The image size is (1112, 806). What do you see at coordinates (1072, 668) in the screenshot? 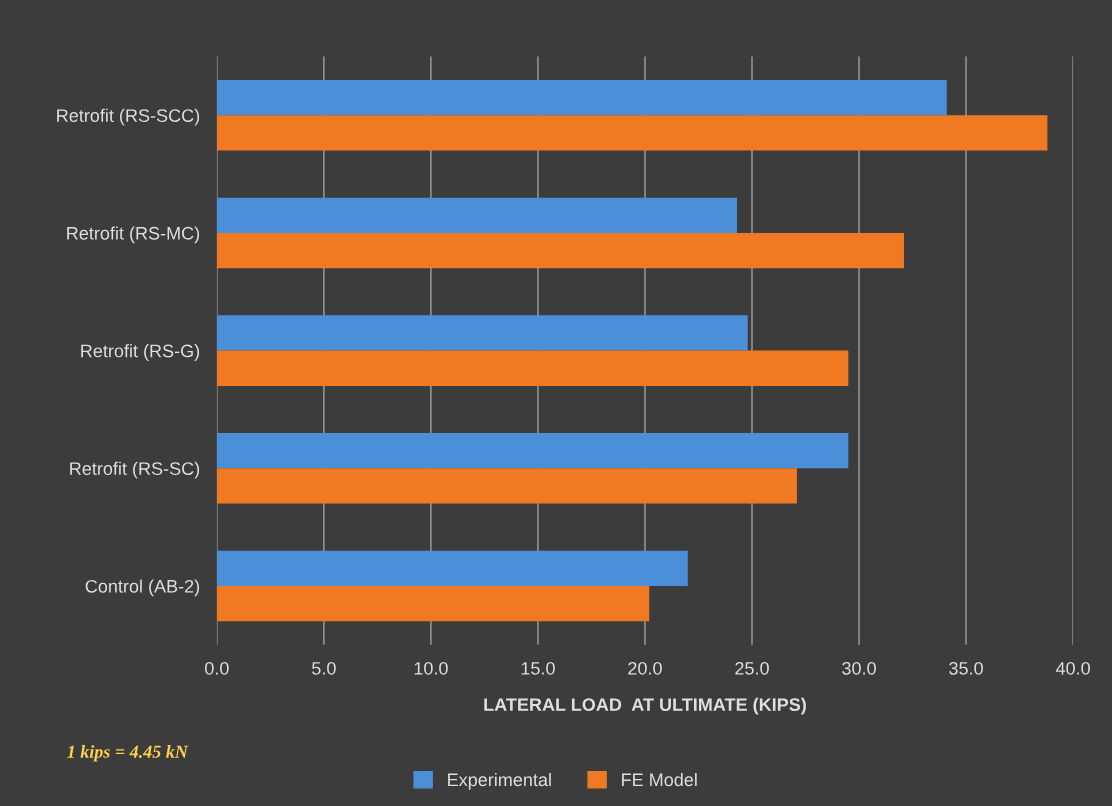
I see `x-tick-label: 40.0` at bounding box center [1072, 668].